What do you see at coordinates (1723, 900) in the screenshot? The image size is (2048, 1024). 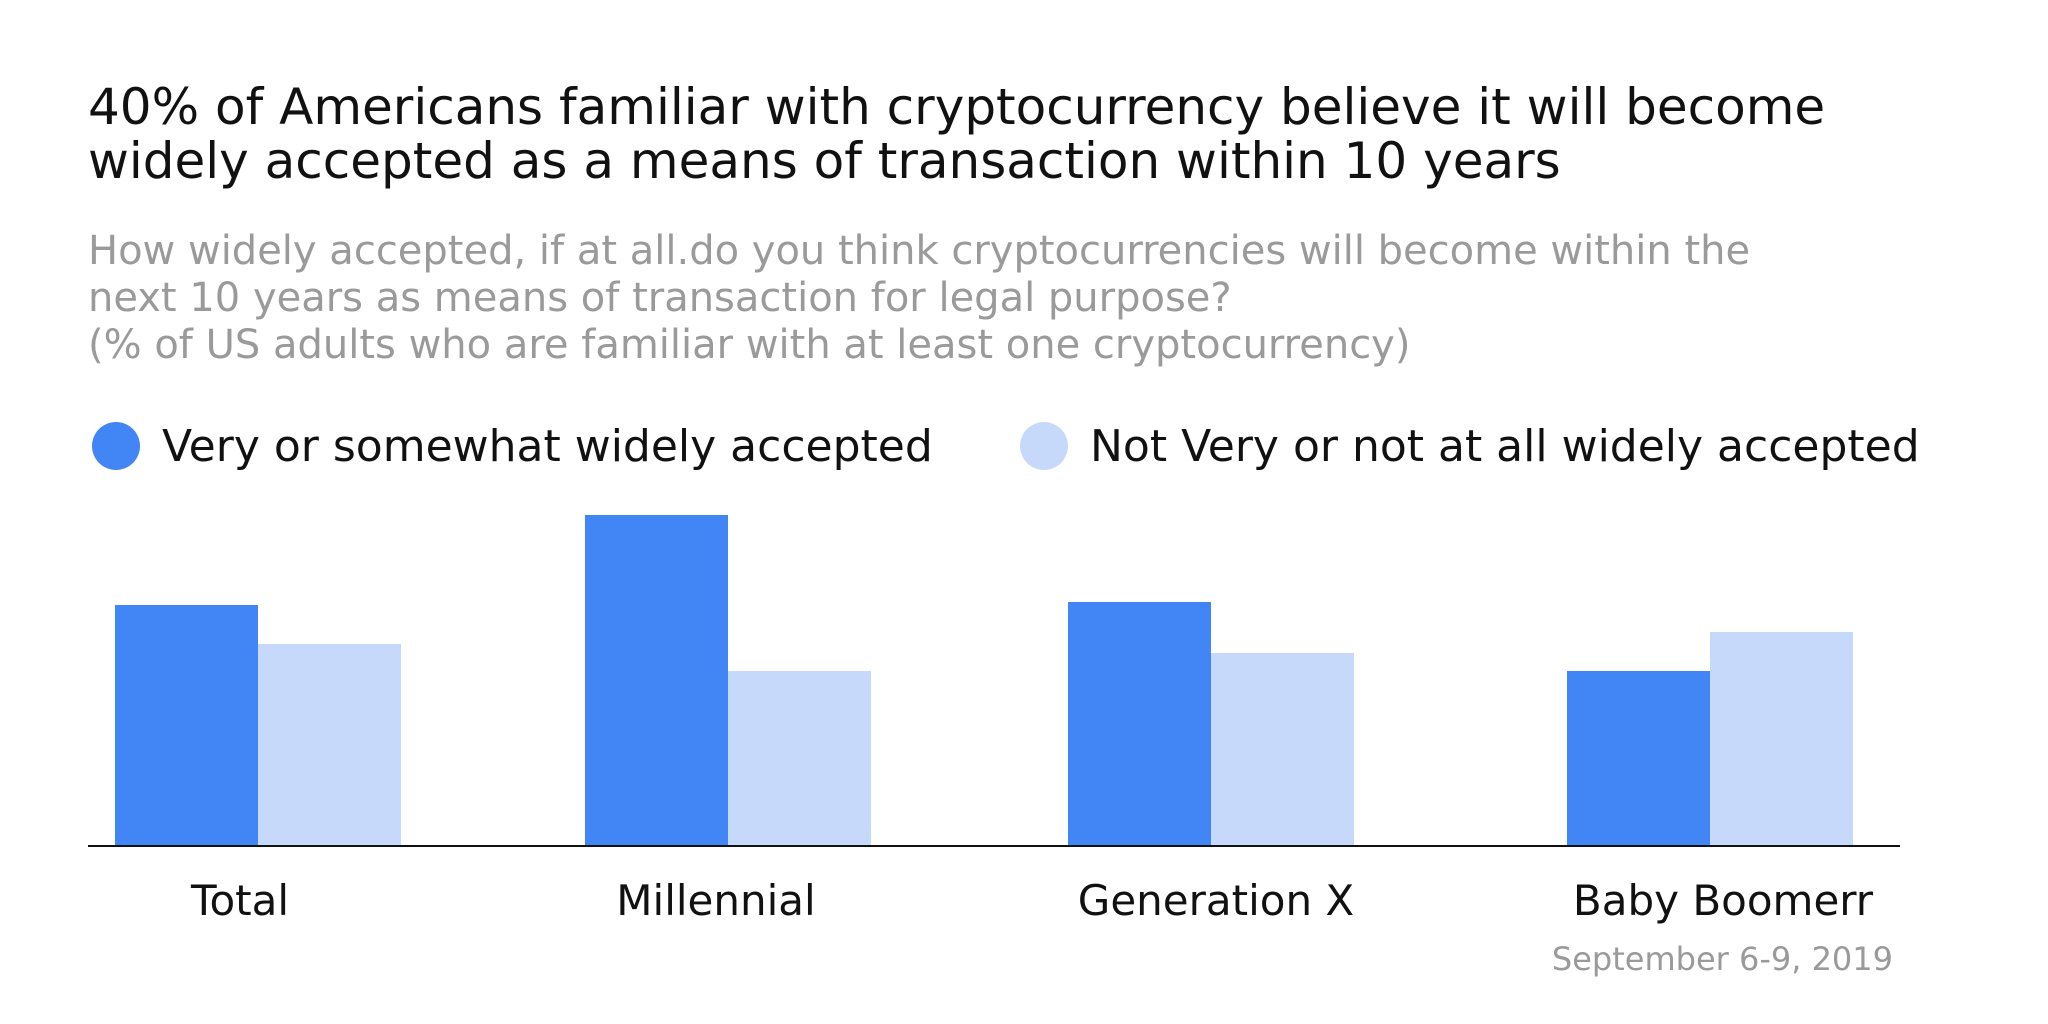 I see `category-label-baby-boomerr: Baby Boomerr` at bounding box center [1723, 900].